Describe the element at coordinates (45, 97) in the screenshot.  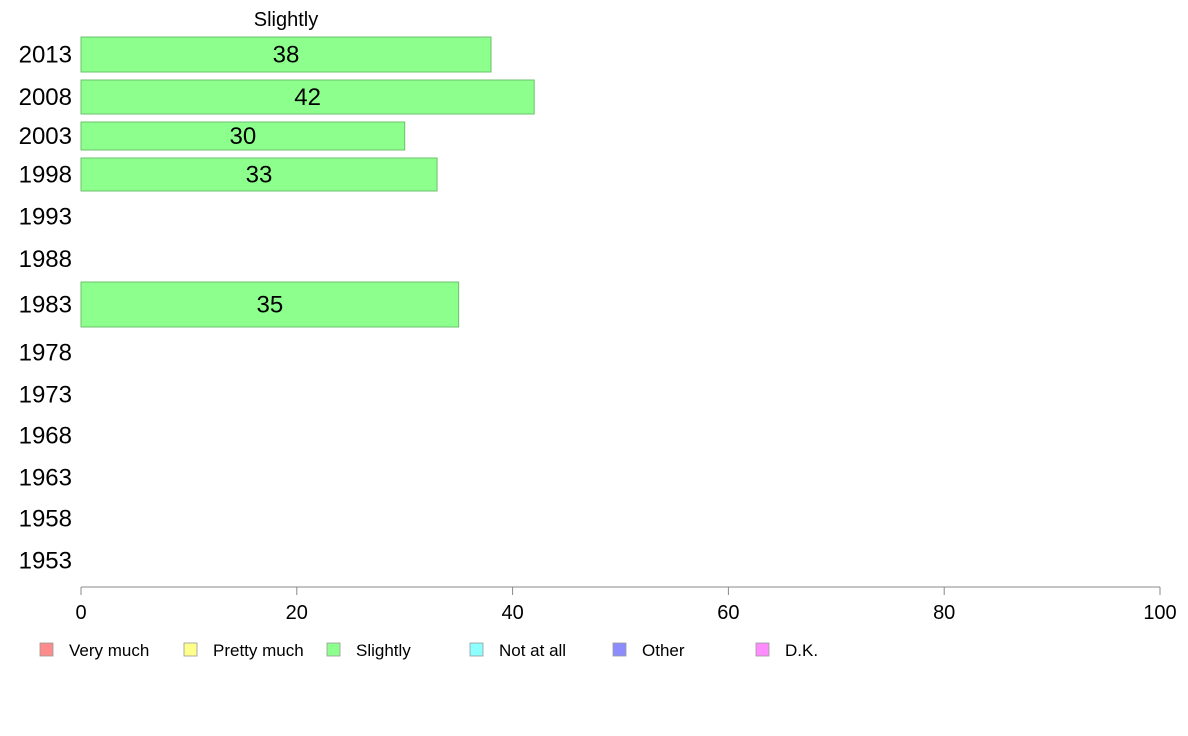
I see `year-label: 2008` at that location.